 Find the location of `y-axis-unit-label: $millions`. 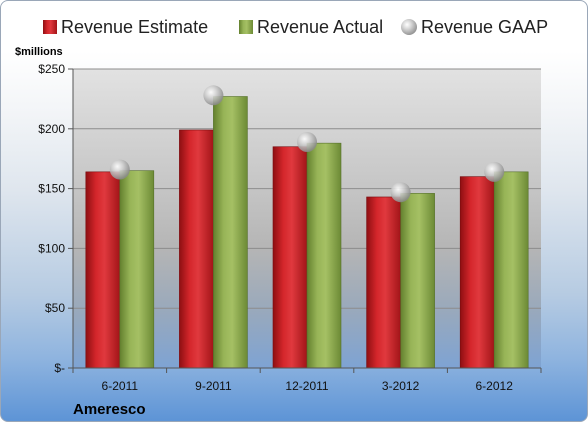

y-axis-unit-label: $millions is located at coordinates (39, 52).